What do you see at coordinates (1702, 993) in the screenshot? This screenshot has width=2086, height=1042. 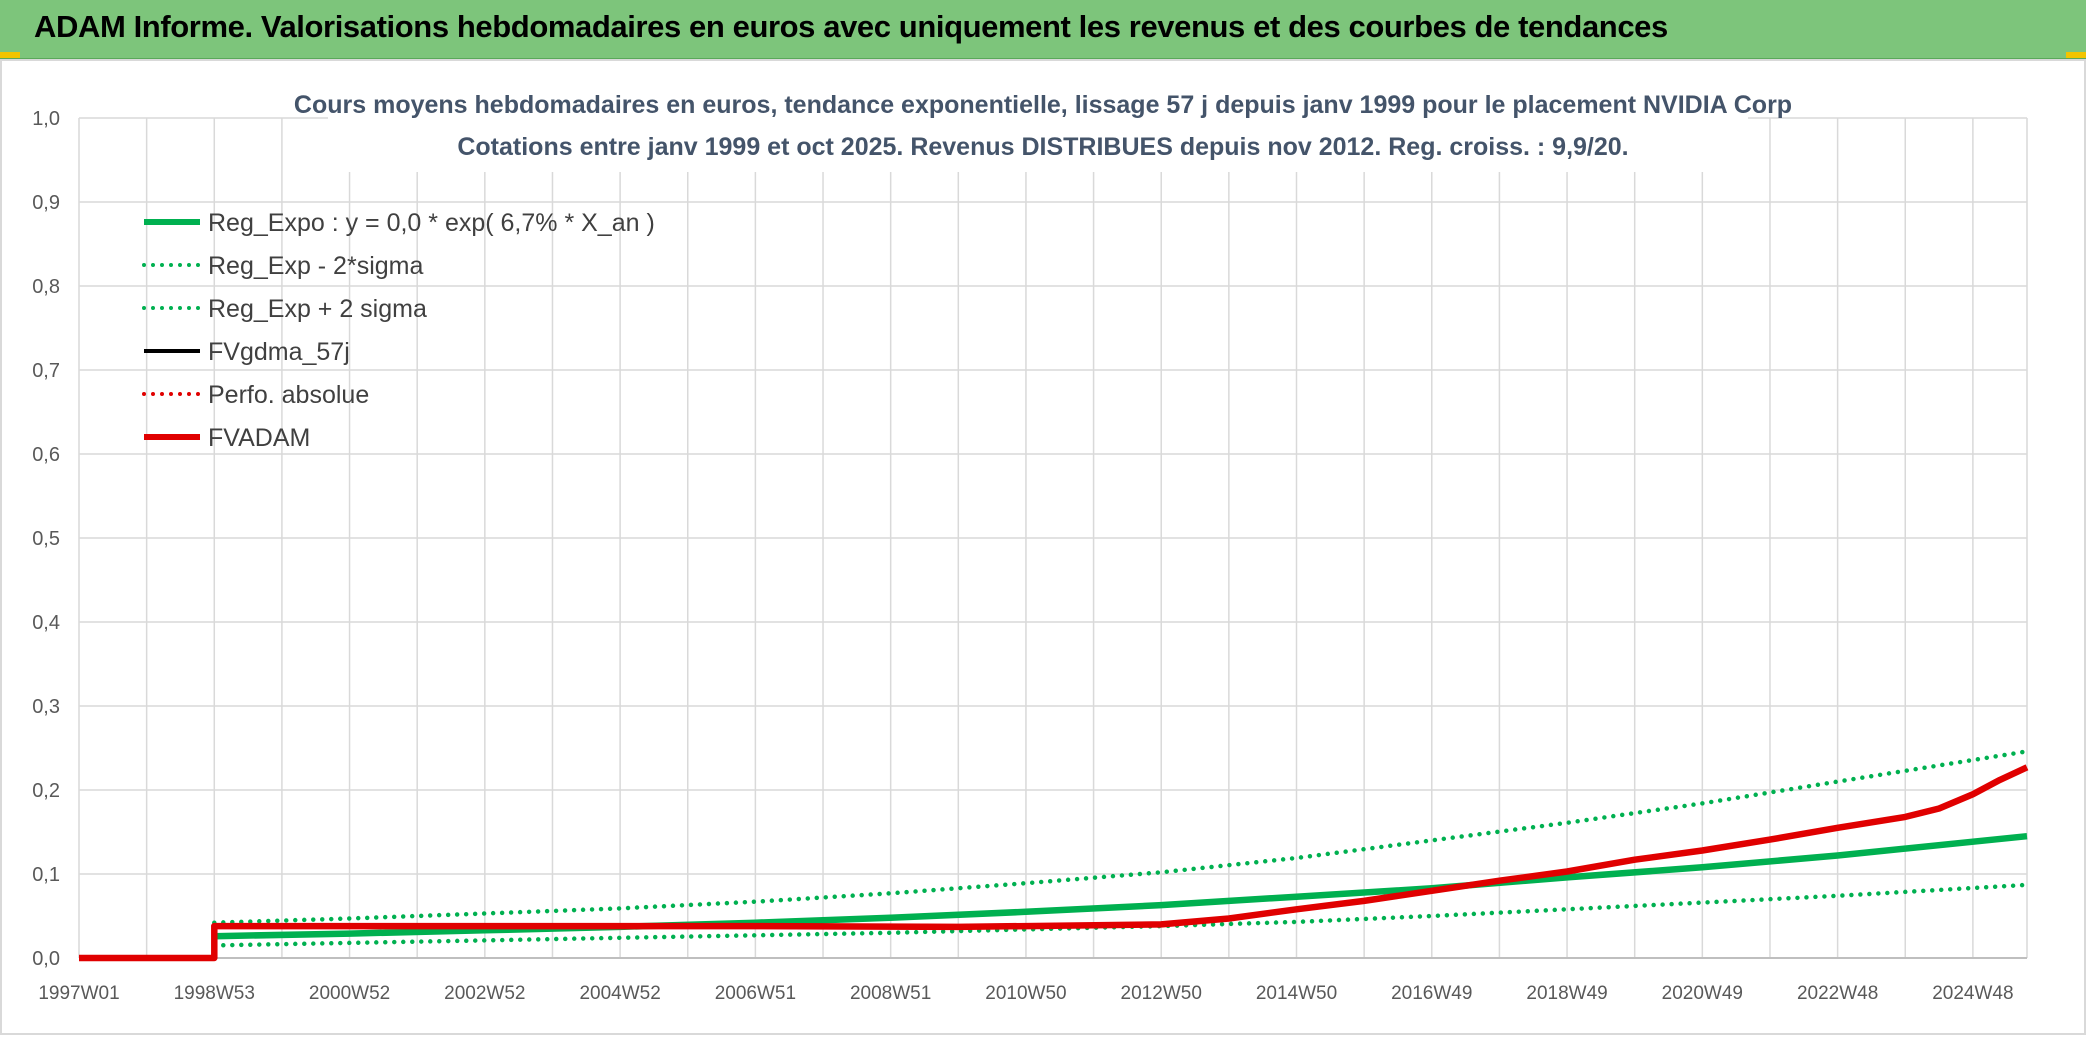 I see `x-tick-label: 2020W49` at bounding box center [1702, 993].